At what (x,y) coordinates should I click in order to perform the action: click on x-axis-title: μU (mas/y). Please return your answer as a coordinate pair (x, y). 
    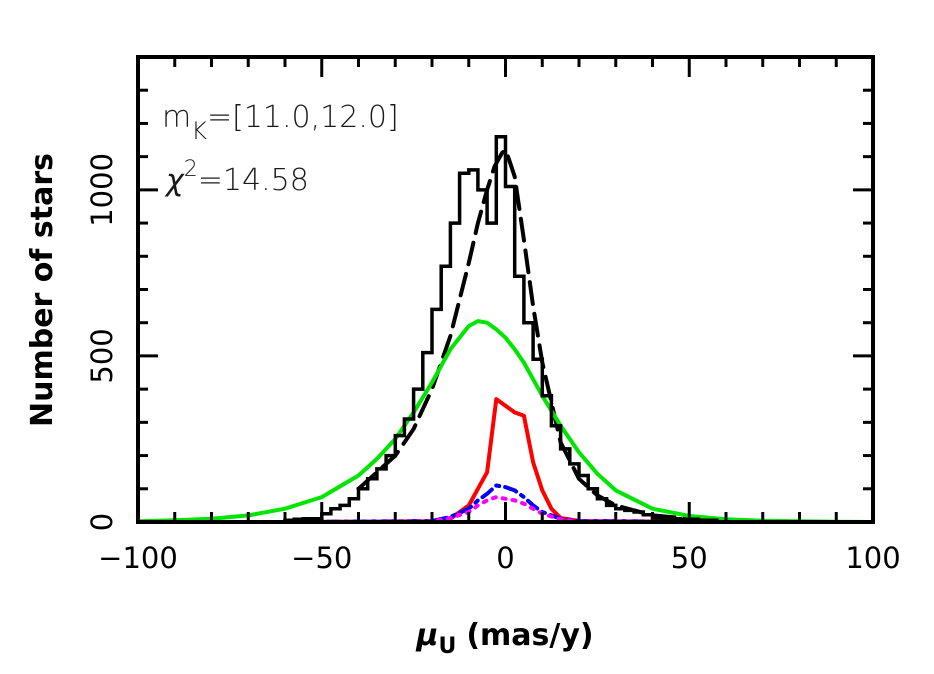
    Looking at the image, I should click on (504, 638).